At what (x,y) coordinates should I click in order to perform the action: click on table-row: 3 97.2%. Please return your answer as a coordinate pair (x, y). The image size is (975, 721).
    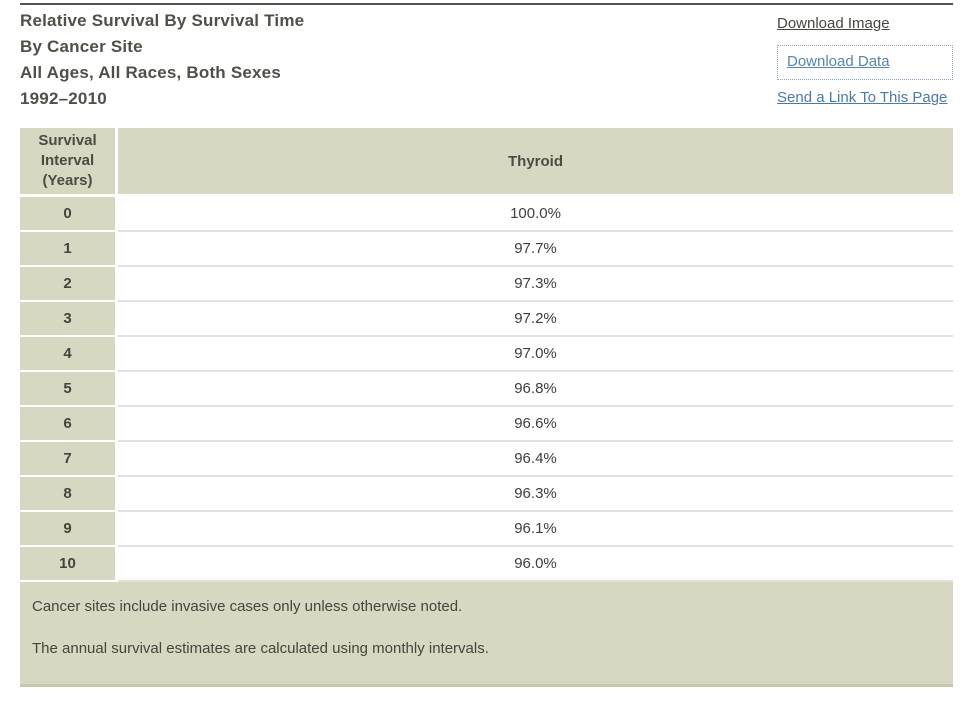
    Looking at the image, I should click on (486, 319).